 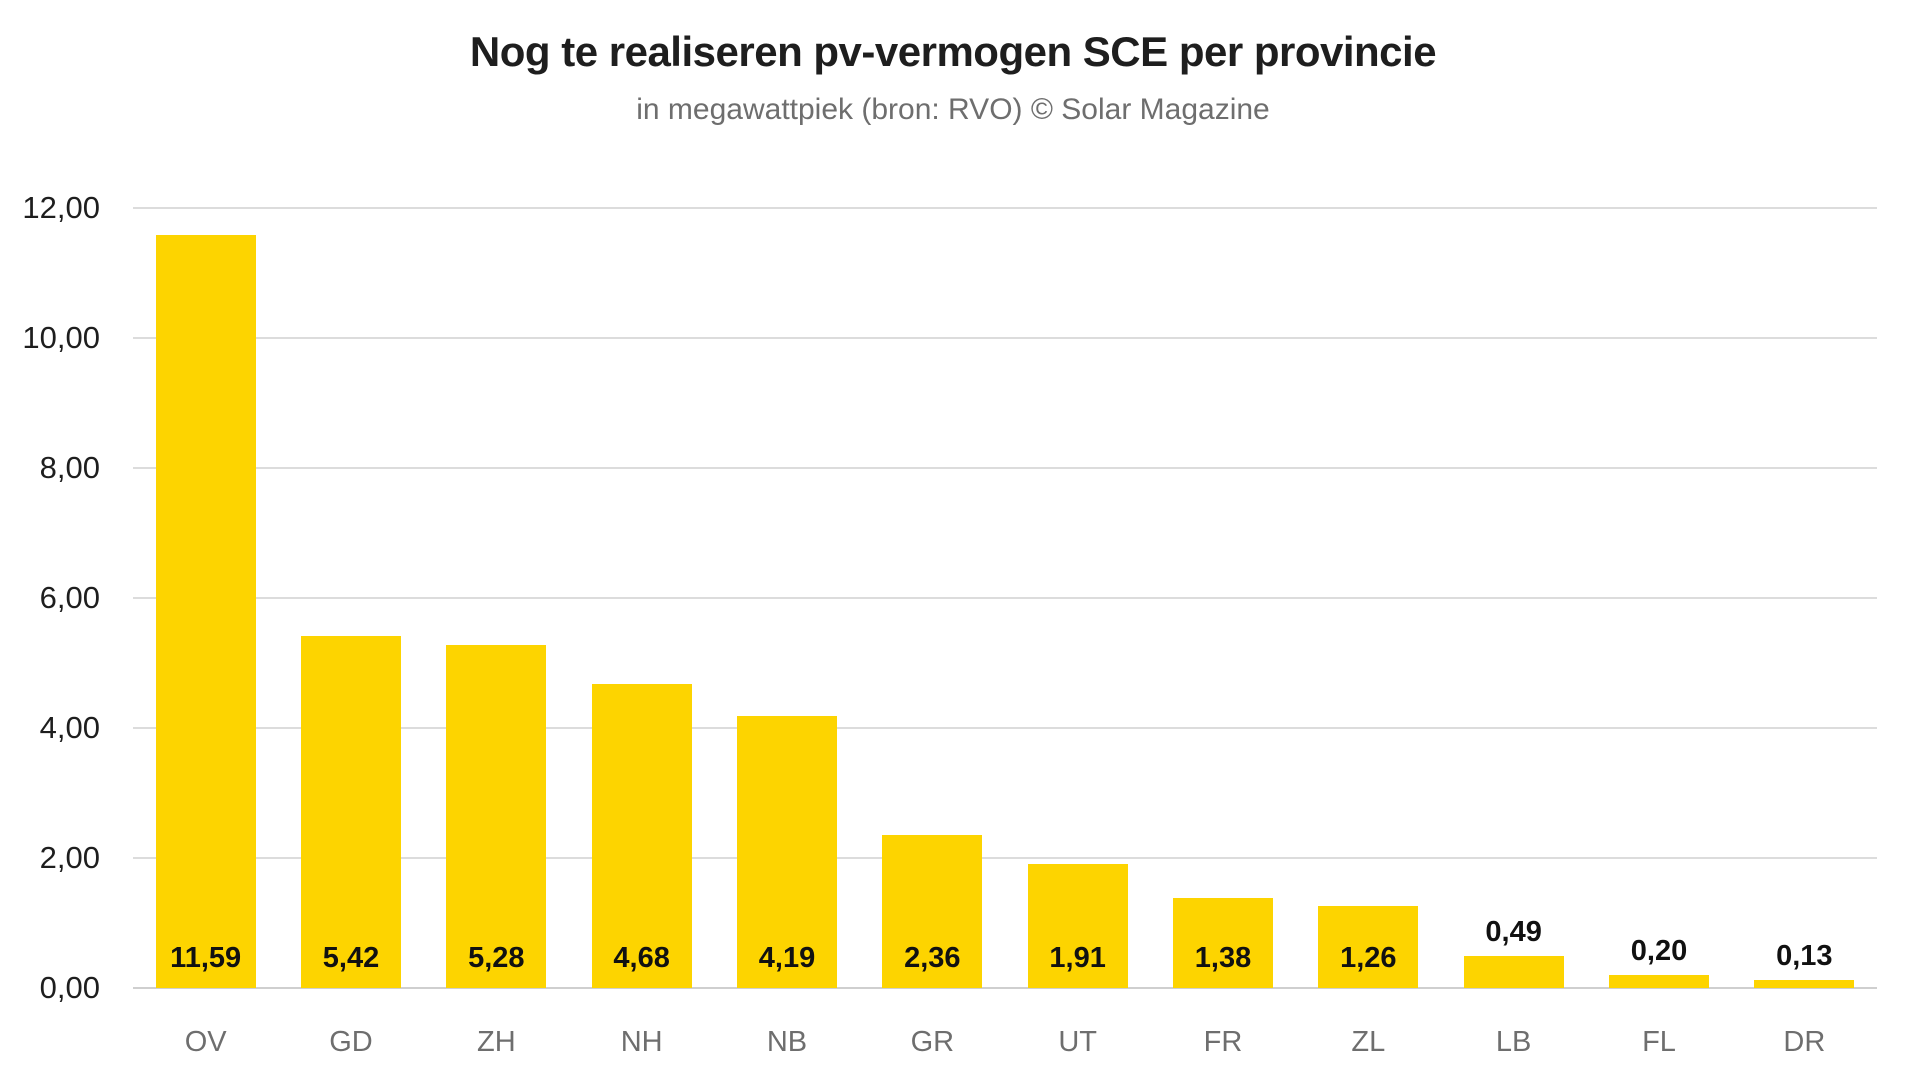 What do you see at coordinates (932, 958) in the screenshot?
I see `bar-value-label: 2,36` at bounding box center [932, 958].